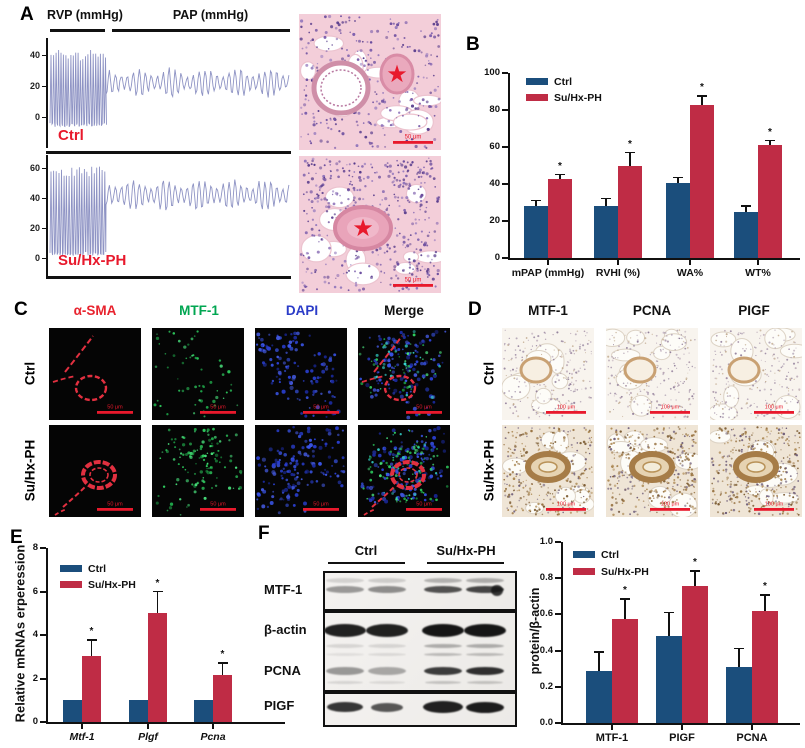  What do you see at coordinates (404, 374) in the screenshot?
I see `if-merge-ctrl-image: 50 μm` at bounding box center [404, 374].